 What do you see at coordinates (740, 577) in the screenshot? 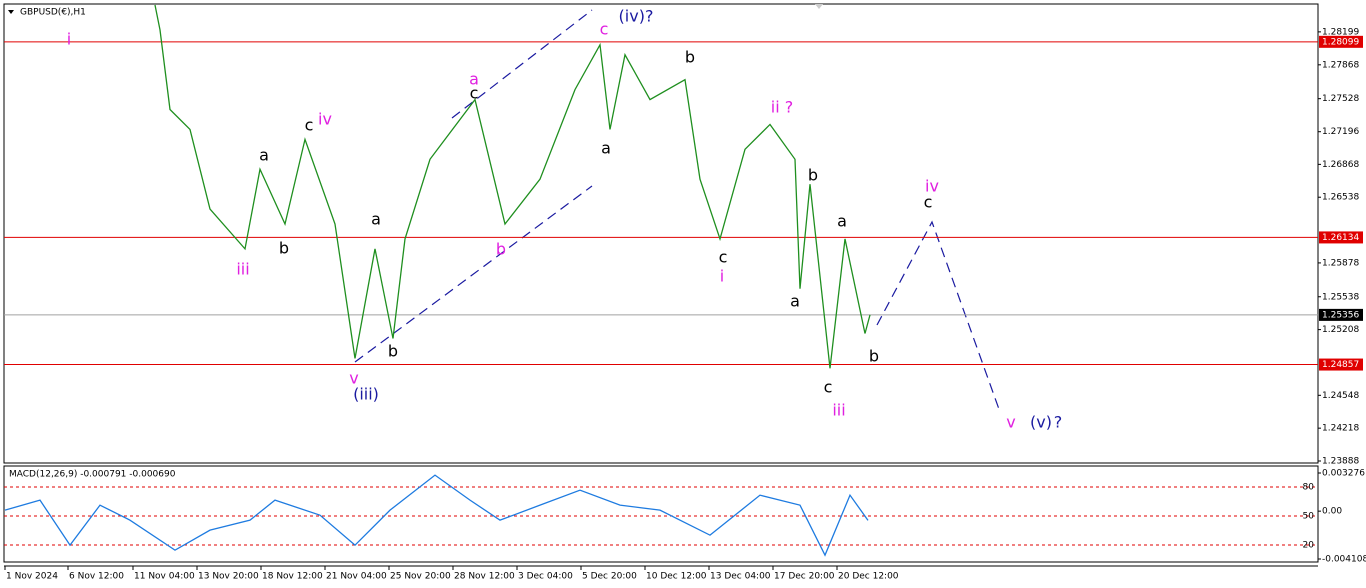
I see `x-tick-label: 13 Dec 04:00` at bounding box center [740, 577].